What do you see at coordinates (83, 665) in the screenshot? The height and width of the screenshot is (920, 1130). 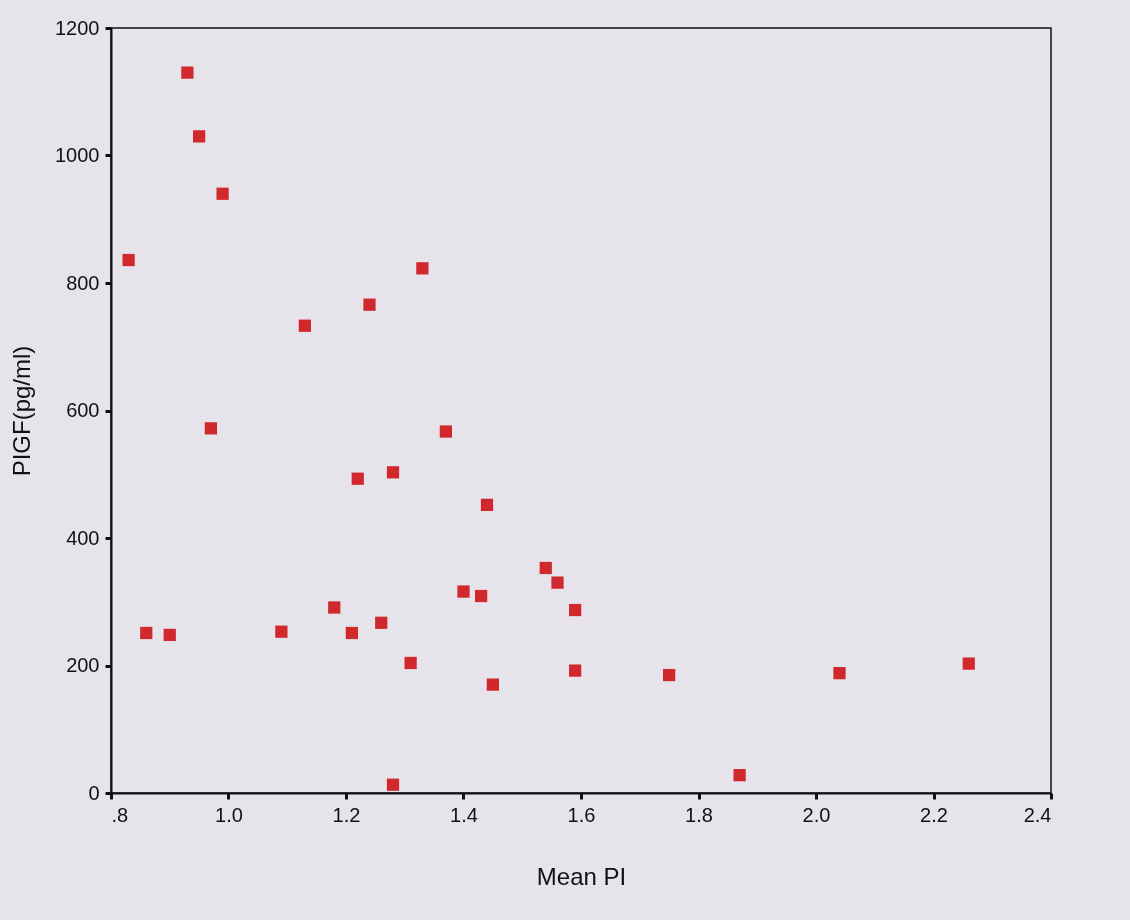 I see `y-tick-label: 200` at bounding box center [83, 665].